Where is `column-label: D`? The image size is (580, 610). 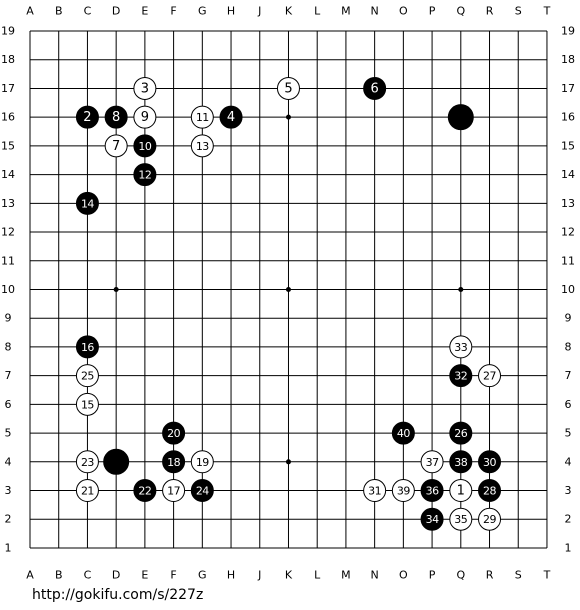 column-label: D is located at coordinates (116, 575).